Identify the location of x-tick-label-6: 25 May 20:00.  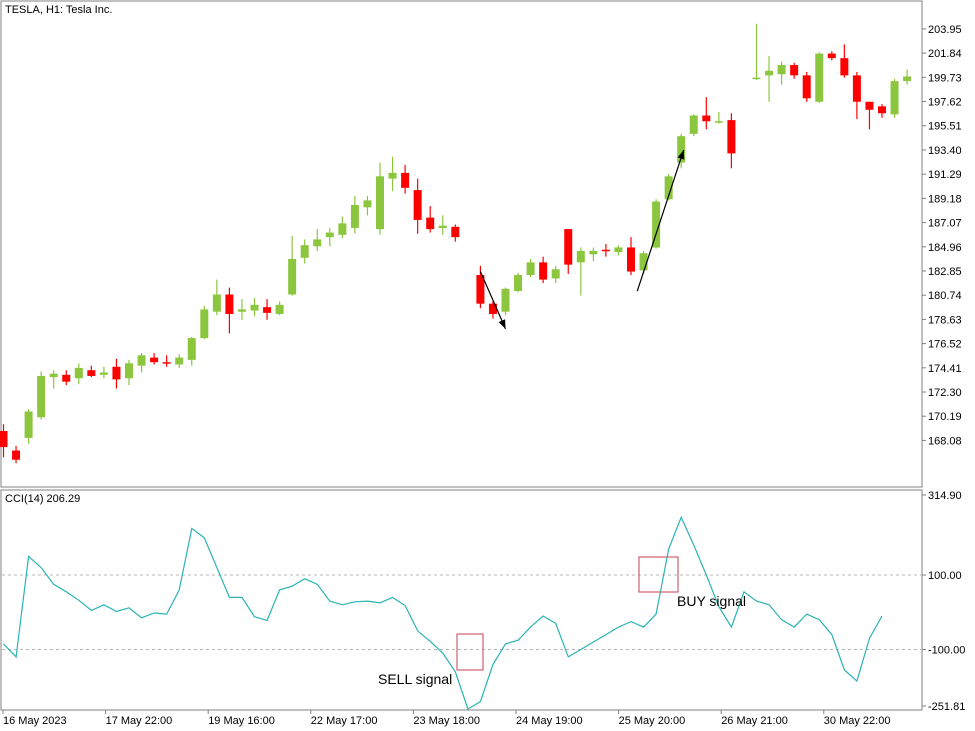
(652, 721).